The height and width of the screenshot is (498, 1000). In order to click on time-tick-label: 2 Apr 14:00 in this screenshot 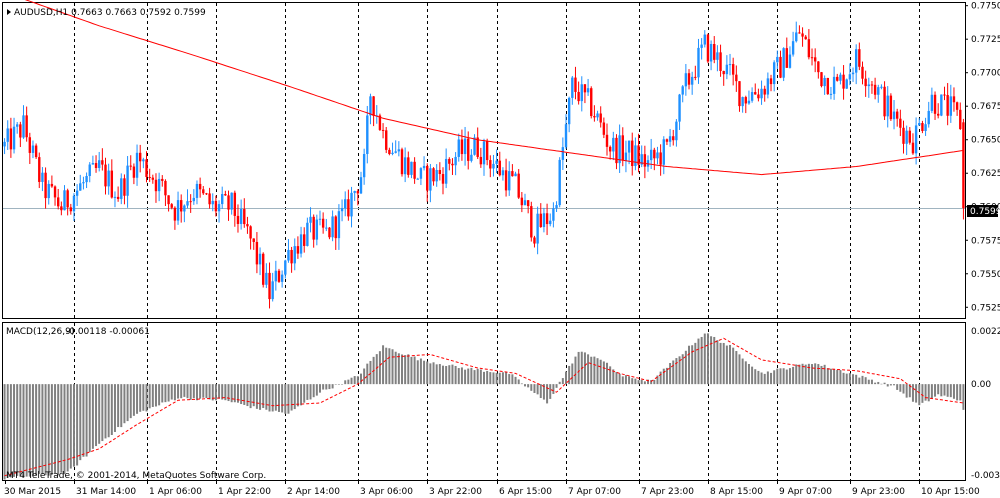, I will do `click(313, 492)`.